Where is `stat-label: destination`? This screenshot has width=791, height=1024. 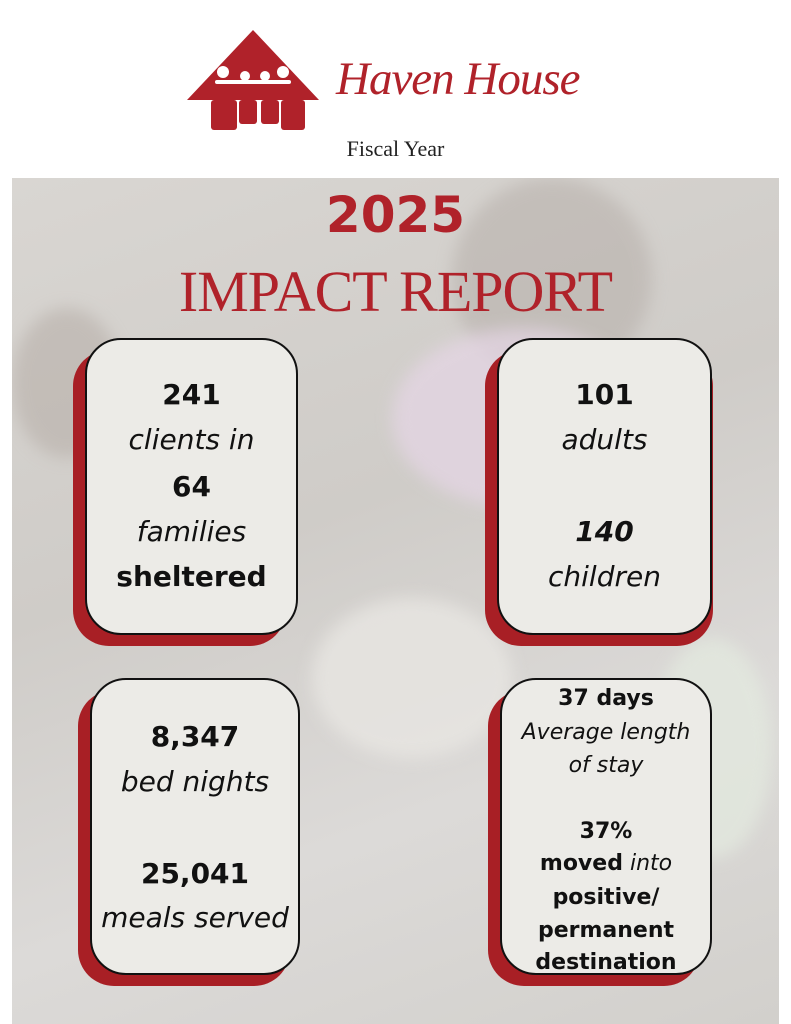
stat-label: destination is located at coordinates (606, 962).